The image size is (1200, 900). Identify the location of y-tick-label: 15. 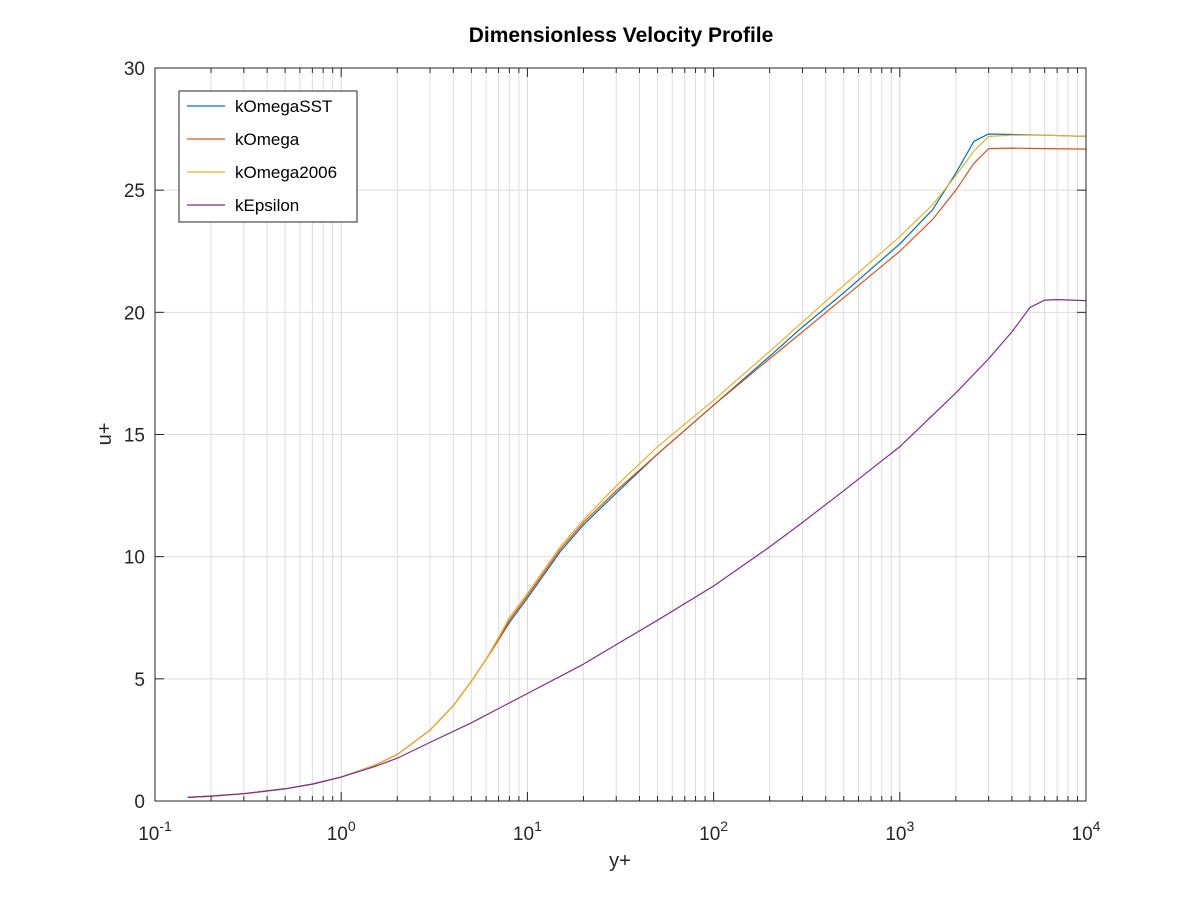
(134, 436).